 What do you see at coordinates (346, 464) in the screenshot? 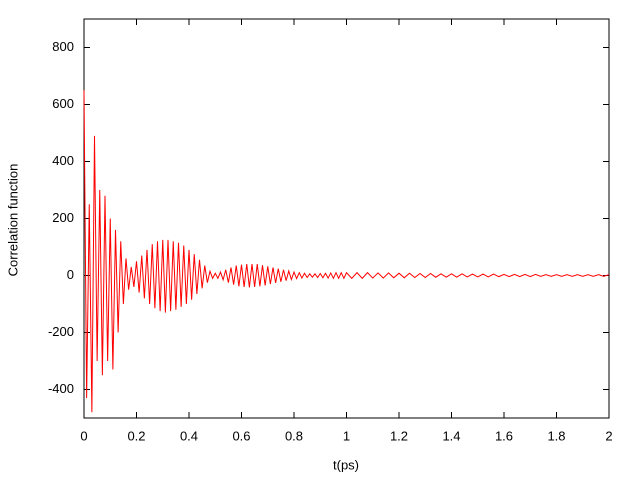
I see `x-axis-label: t(ps)` at bounding box center [346, 464].